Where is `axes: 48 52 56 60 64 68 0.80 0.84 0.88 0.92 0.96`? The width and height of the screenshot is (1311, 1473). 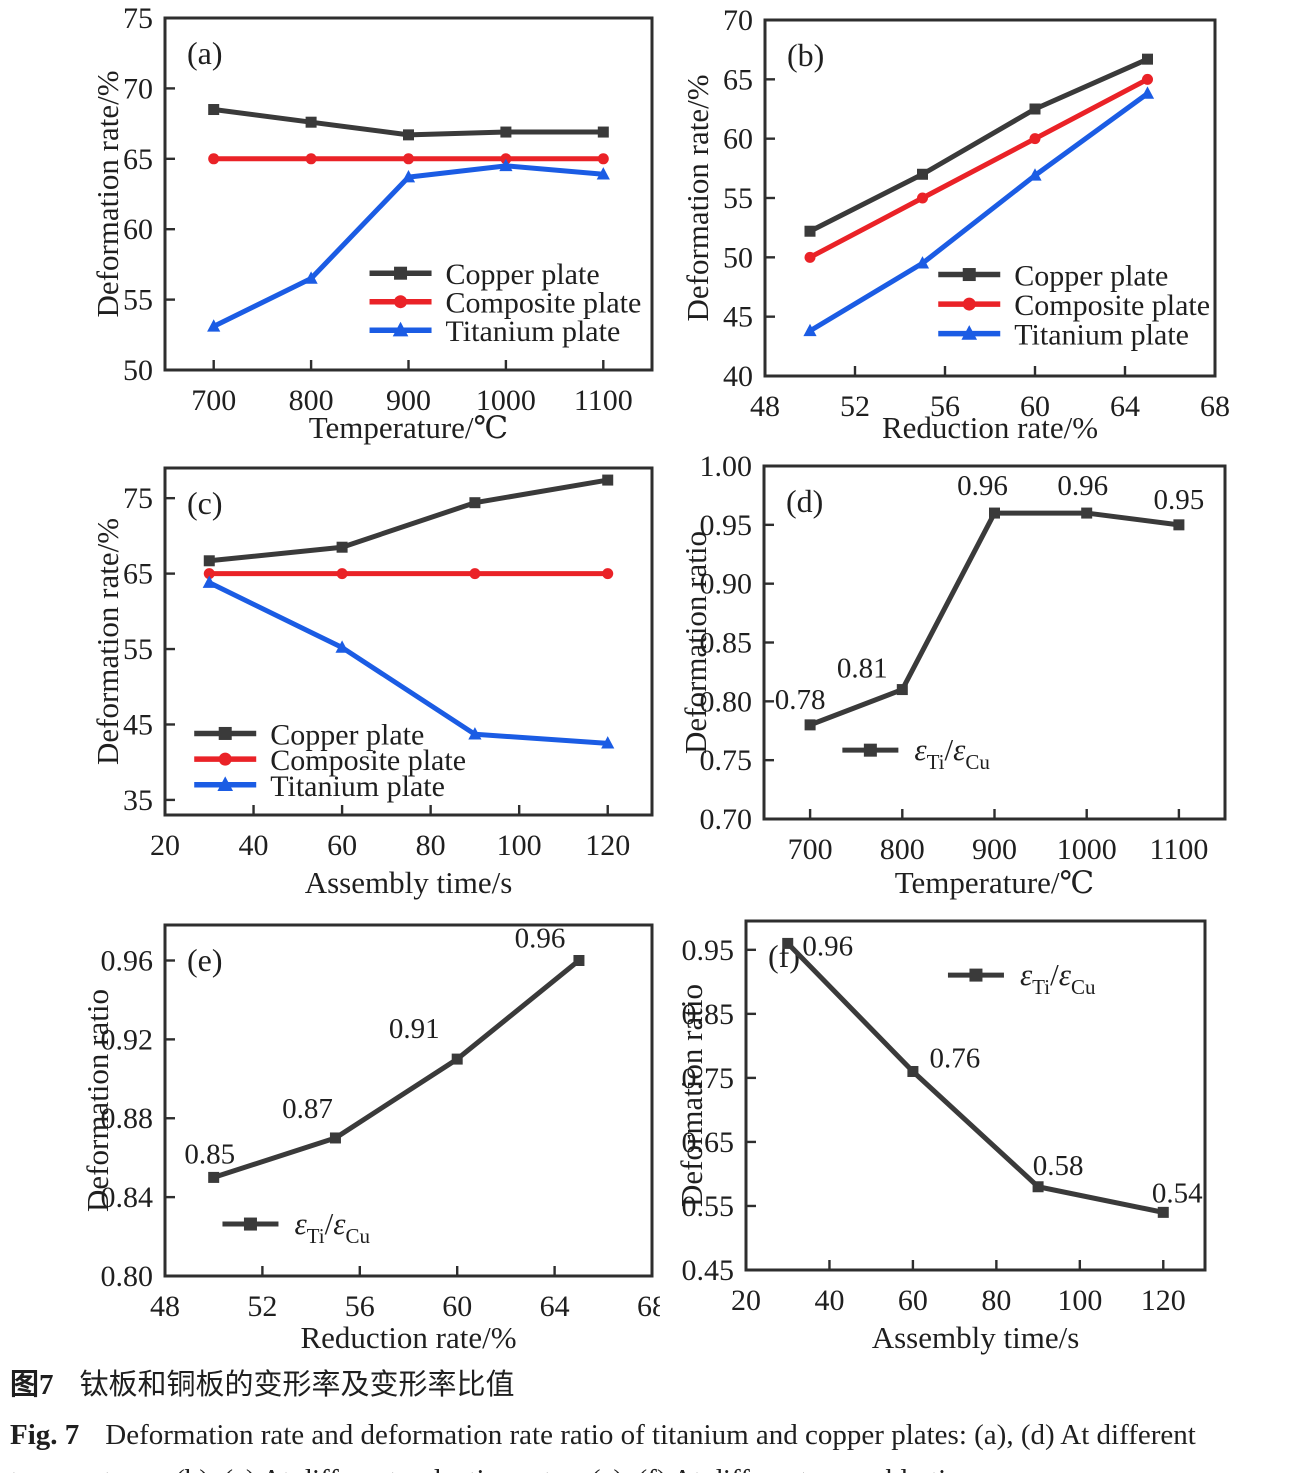
axes: 48 52 56 60 64 68 0.80 0.84 0.88 0.92 0.96 is located at coordinates (380, 1123).